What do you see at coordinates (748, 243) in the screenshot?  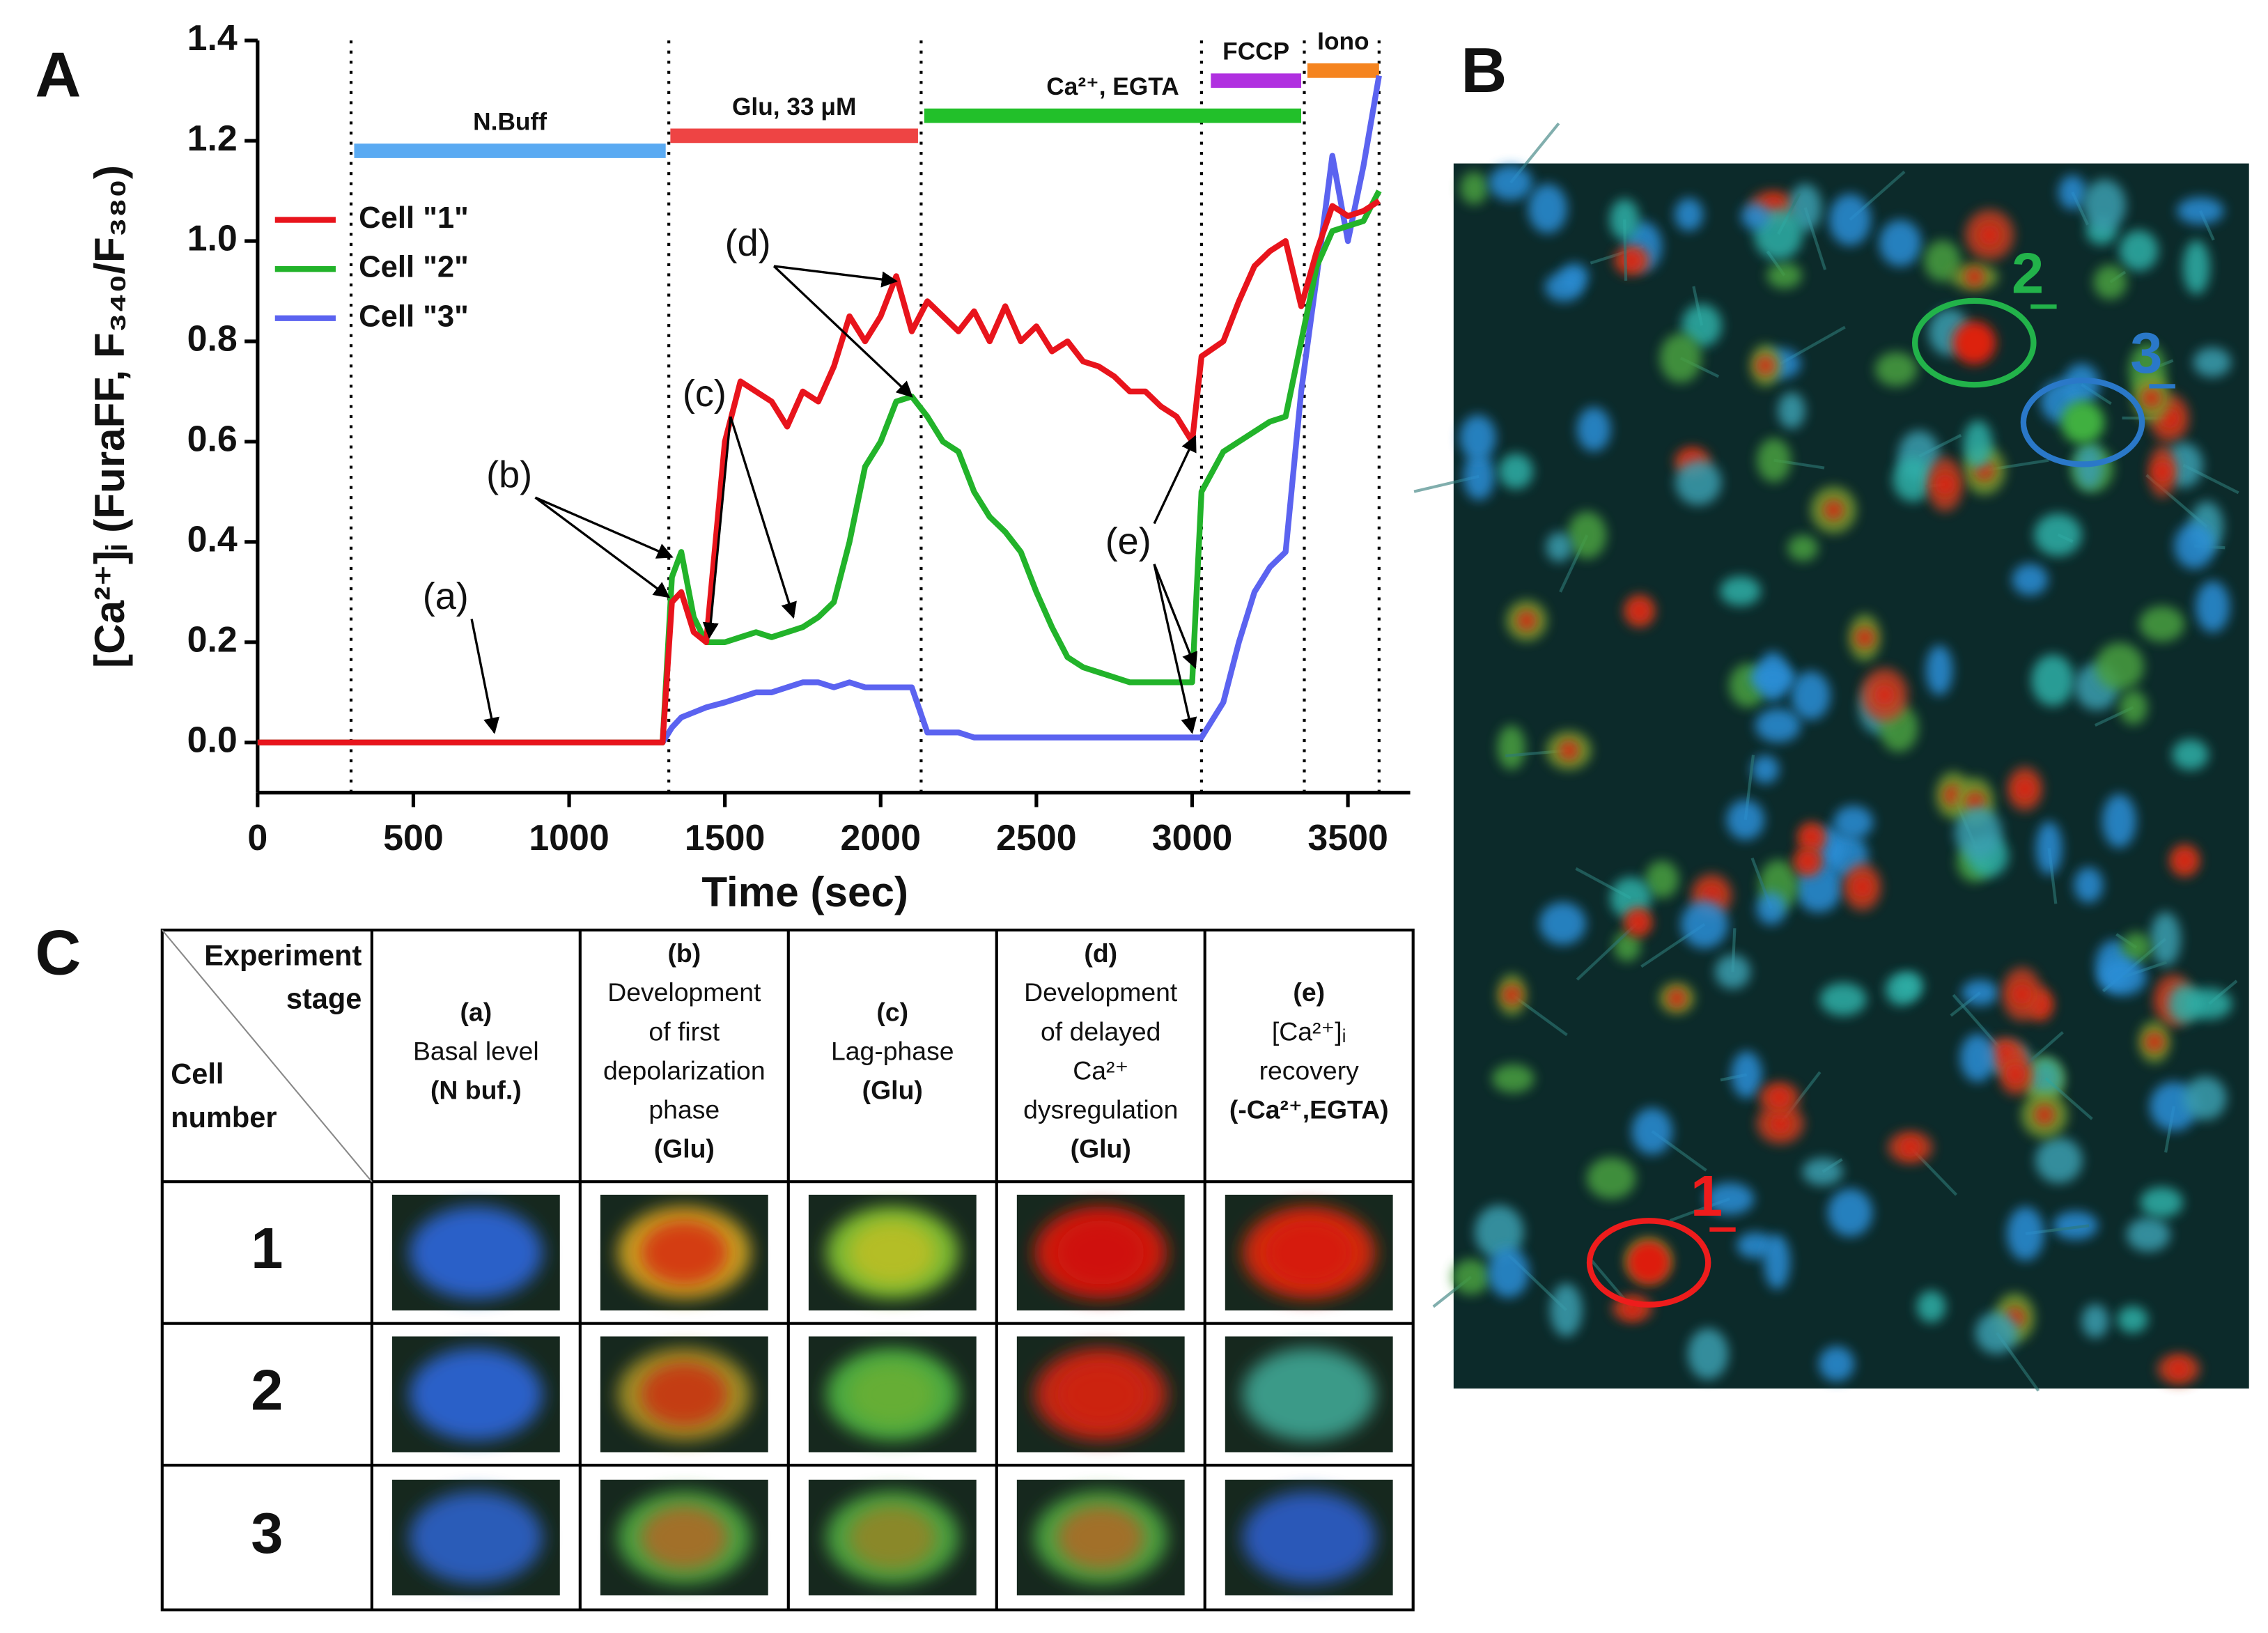 I see `annotation-label: (d)` at bounding box center [748, 243].